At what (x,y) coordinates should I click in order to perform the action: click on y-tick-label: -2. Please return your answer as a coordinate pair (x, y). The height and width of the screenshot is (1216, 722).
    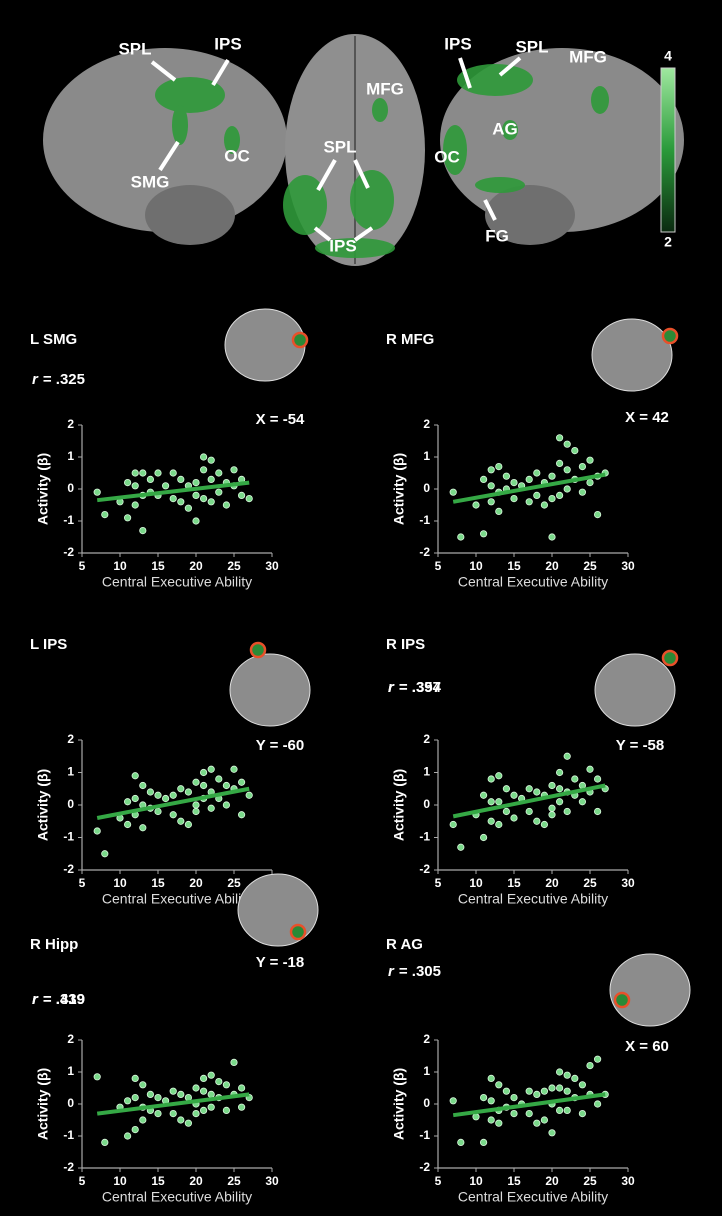
    Looking at the image, I should click on (68, 1167).